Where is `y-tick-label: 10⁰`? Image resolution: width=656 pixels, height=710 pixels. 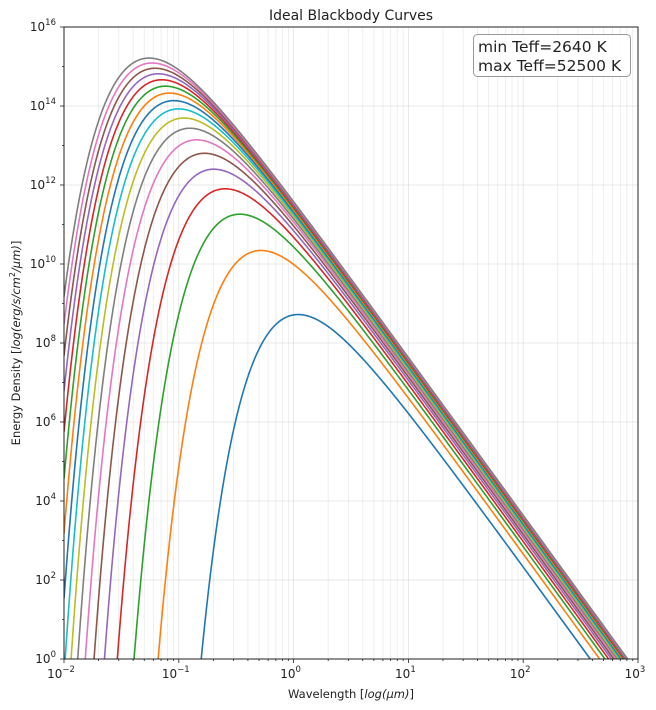
y-tick-label: 10⁰ is located at coordinates (45, 658).